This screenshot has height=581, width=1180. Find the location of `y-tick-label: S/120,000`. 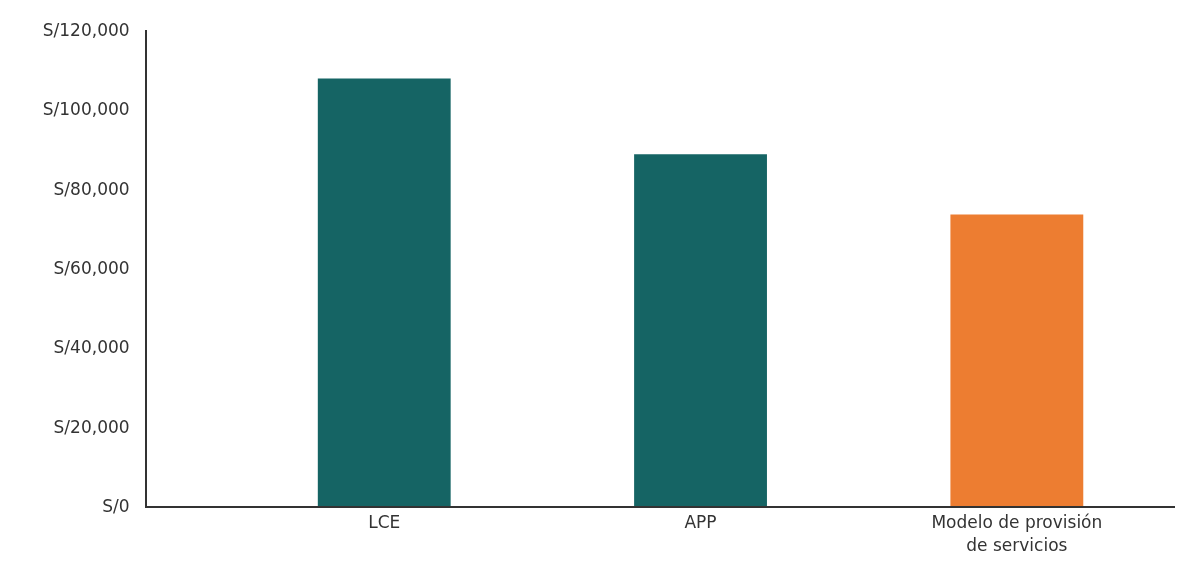

y-tick-label: S/120,000 is located at coordinates (86, 29).